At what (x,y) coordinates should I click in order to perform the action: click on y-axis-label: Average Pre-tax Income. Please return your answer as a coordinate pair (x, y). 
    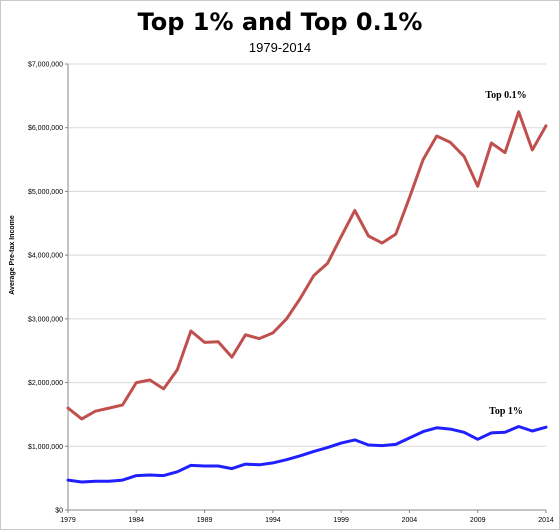
    Looking at the image, I should click on (12, 255).